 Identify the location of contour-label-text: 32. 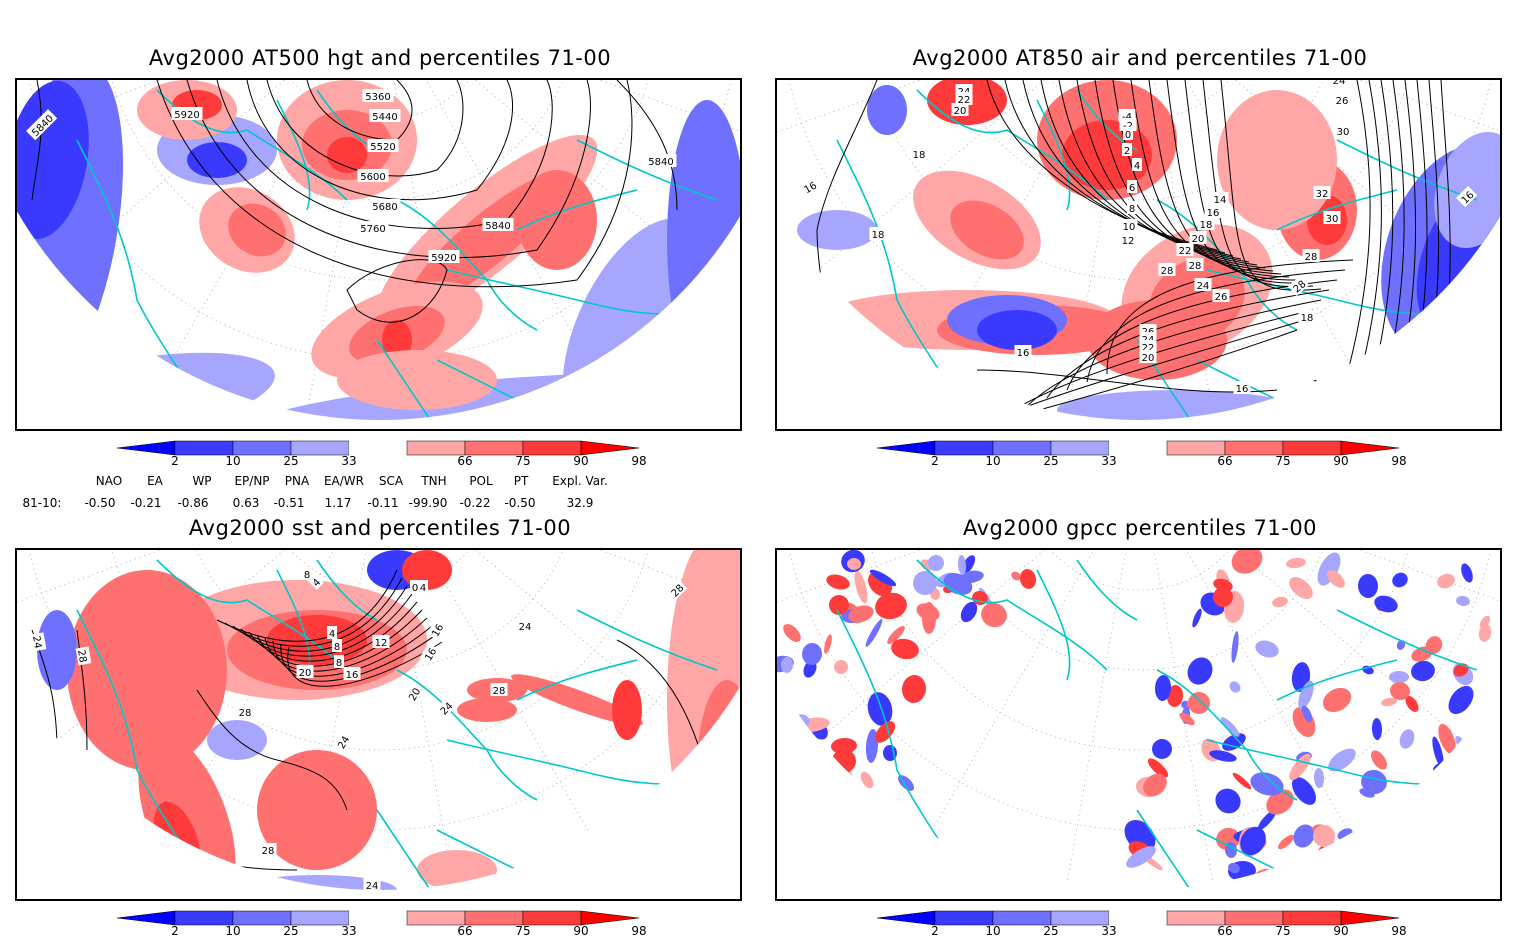
(1322, 194).